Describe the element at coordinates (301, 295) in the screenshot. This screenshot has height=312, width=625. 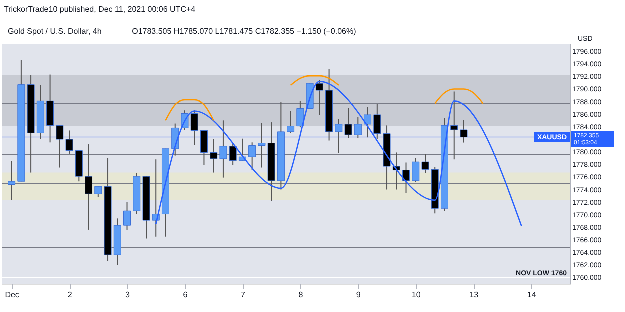
I see `x-tick-label: 8` at that location.